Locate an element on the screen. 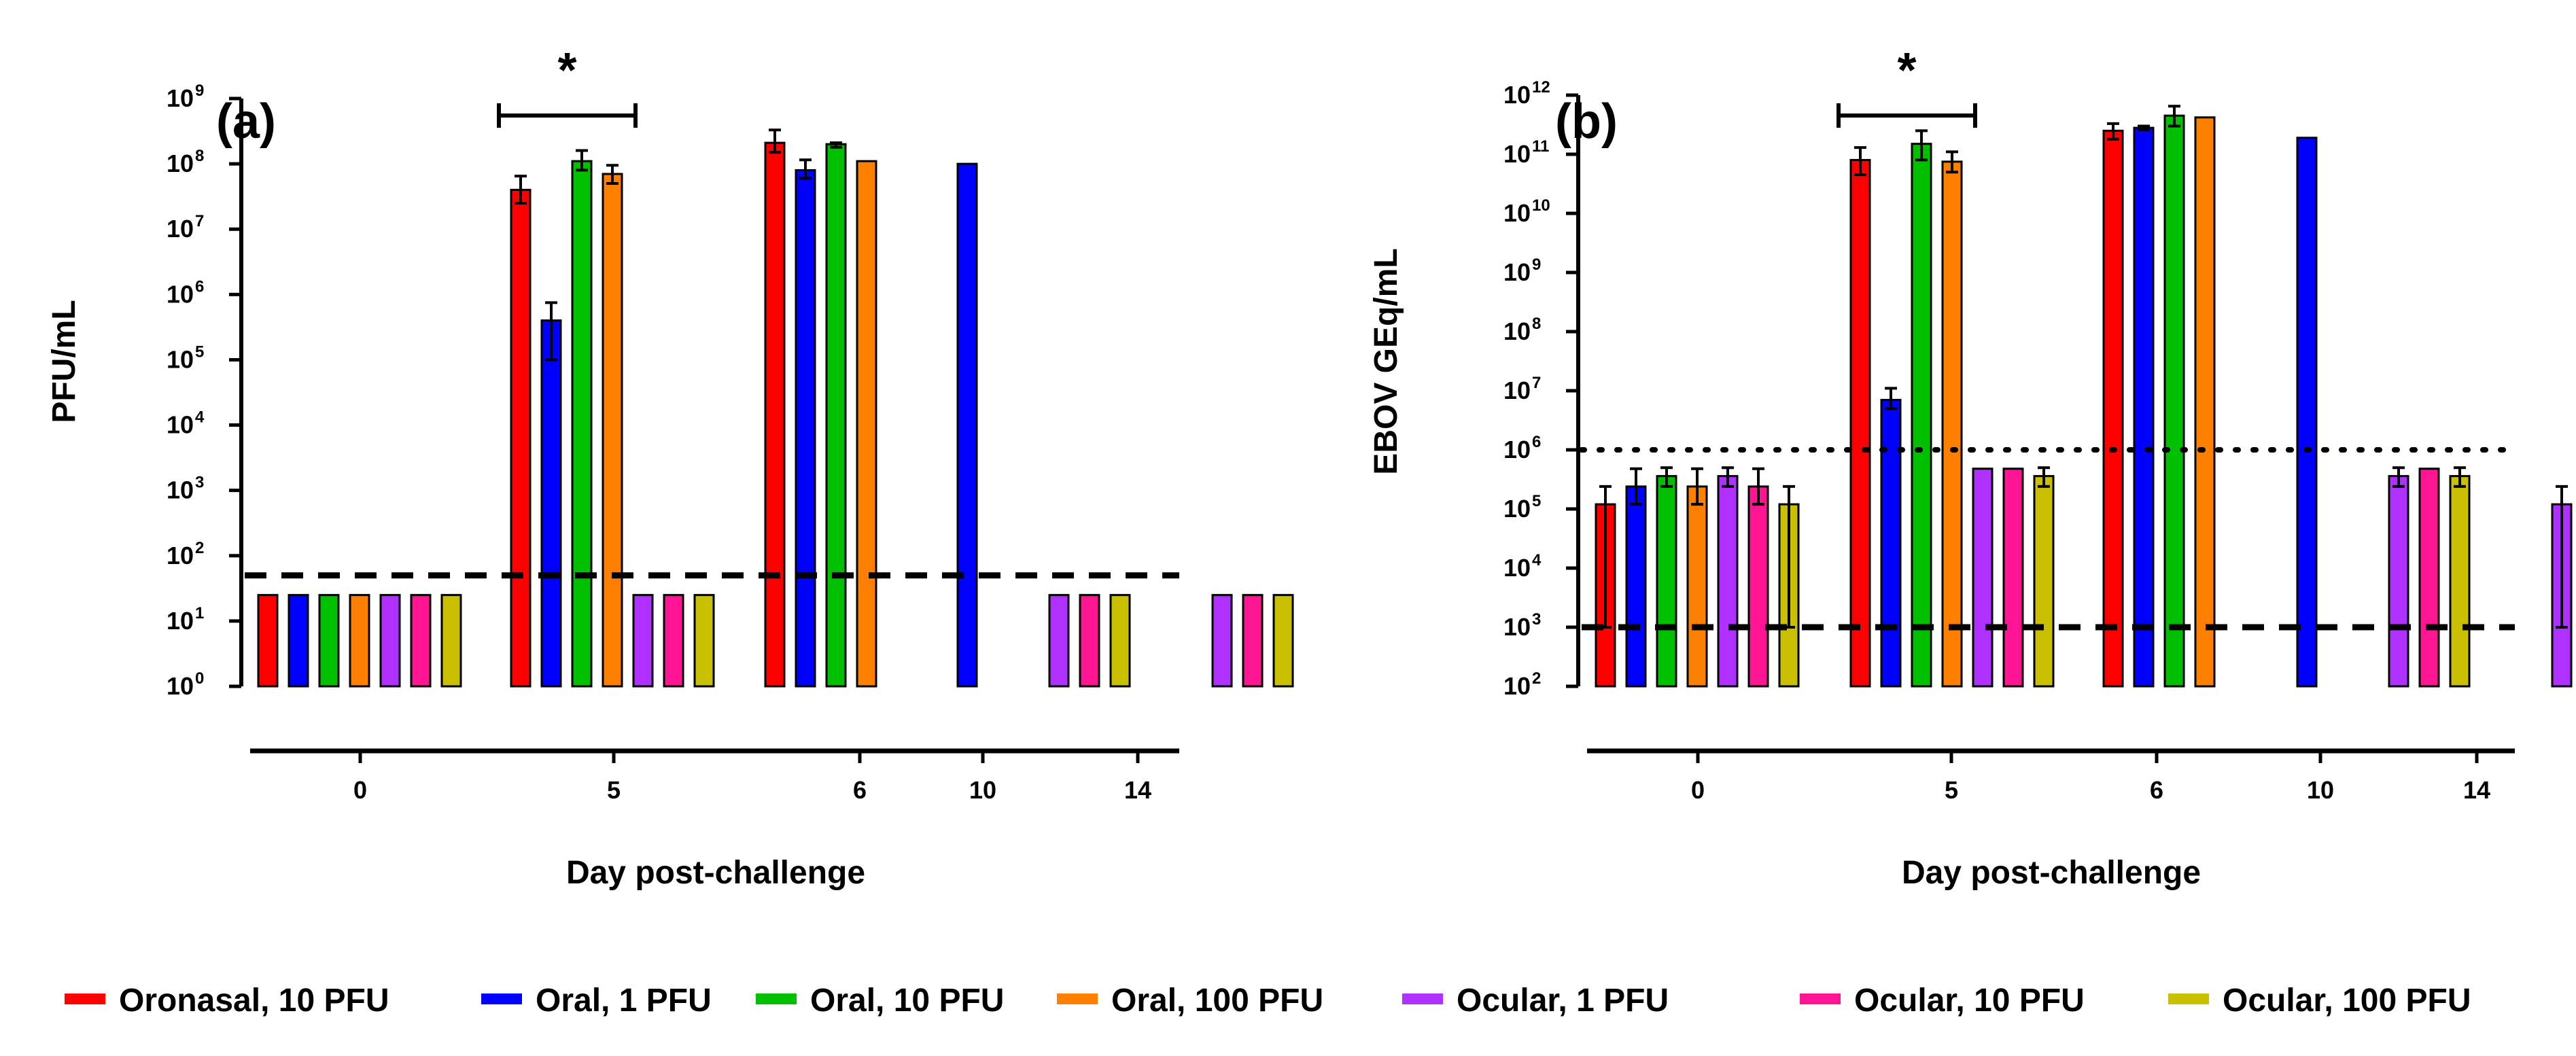 Image resolution: width=2576 pixels, height=1056 pixels. panel-a-label: (a) is located at coordinates (246, 121).